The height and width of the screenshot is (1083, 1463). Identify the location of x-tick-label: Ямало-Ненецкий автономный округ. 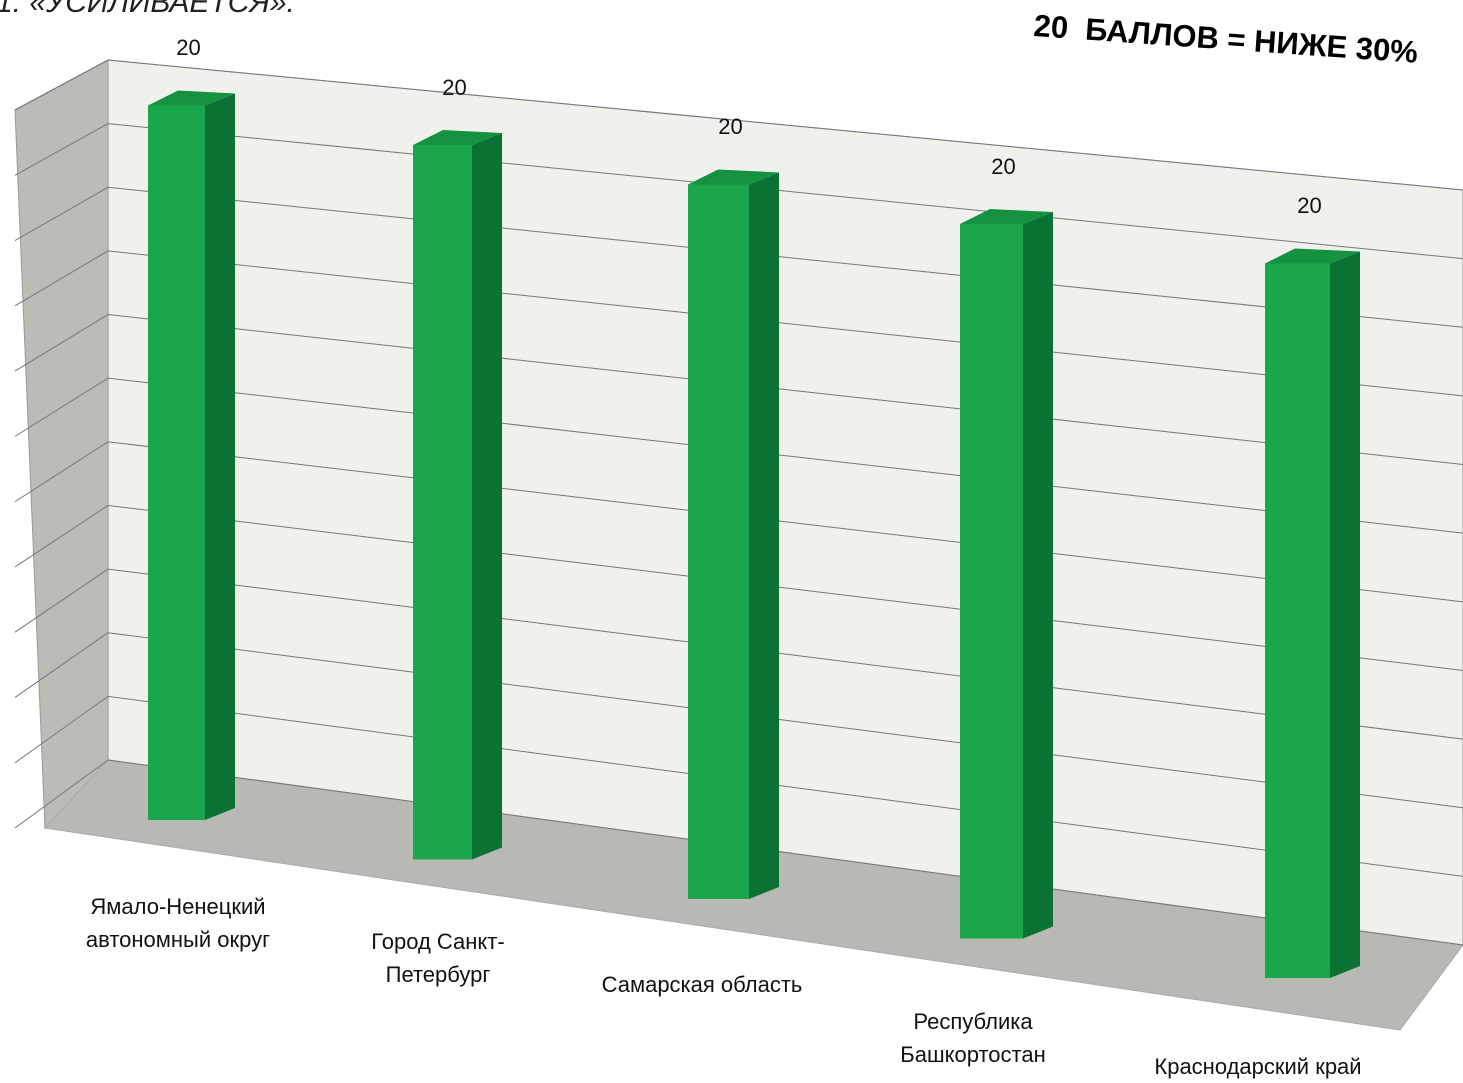
(178, 923).